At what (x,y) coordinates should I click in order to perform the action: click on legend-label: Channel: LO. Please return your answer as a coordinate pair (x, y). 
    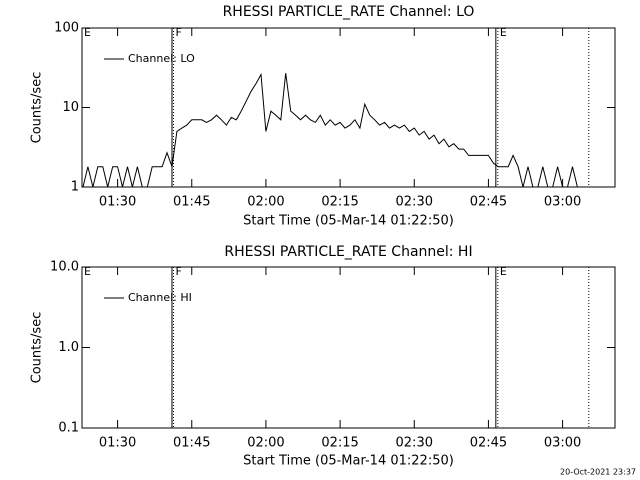
    Looking at the image, I should click on (161, 58).